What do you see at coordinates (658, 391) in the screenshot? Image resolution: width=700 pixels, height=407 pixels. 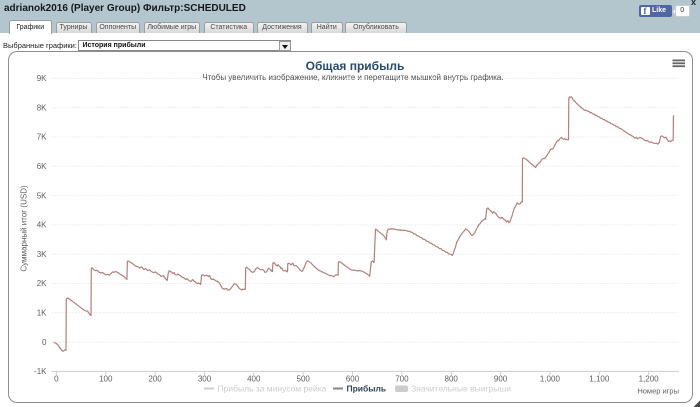 I see `svg-text: Номер игры` at bounding box center [658, 391].